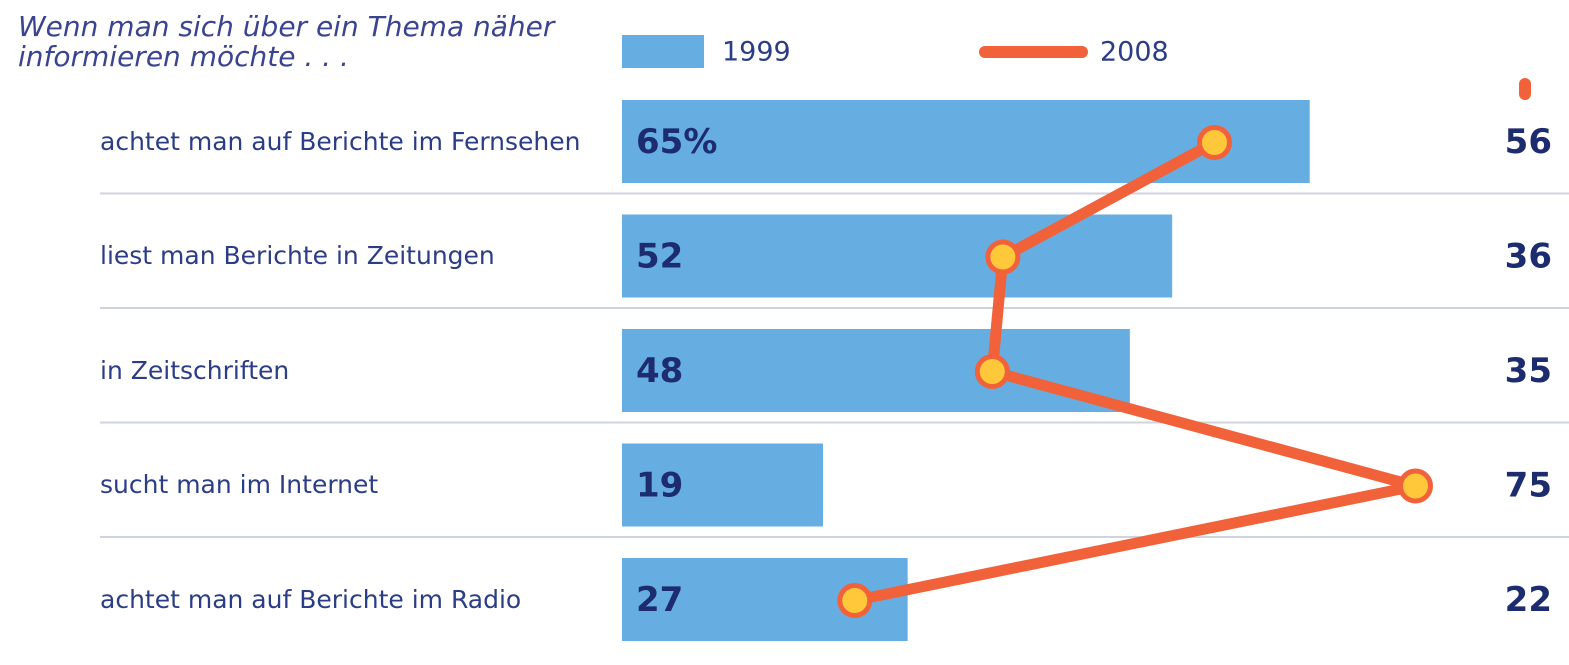 The width and height of the screenshot is (1569, 665). I want to click on legend-label: 1999, so click(756, 52).